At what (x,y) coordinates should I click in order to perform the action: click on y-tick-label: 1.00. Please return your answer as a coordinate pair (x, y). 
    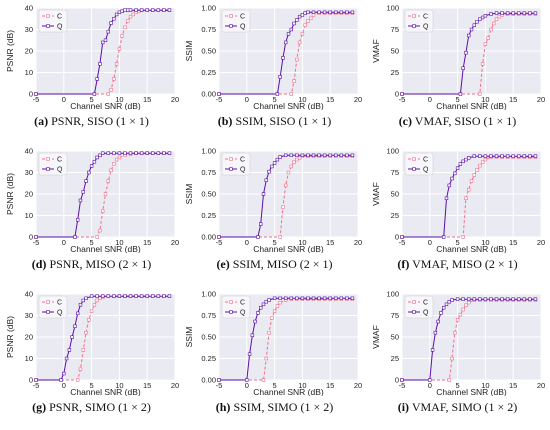
    Looking at the image, I should click on (208, 294).